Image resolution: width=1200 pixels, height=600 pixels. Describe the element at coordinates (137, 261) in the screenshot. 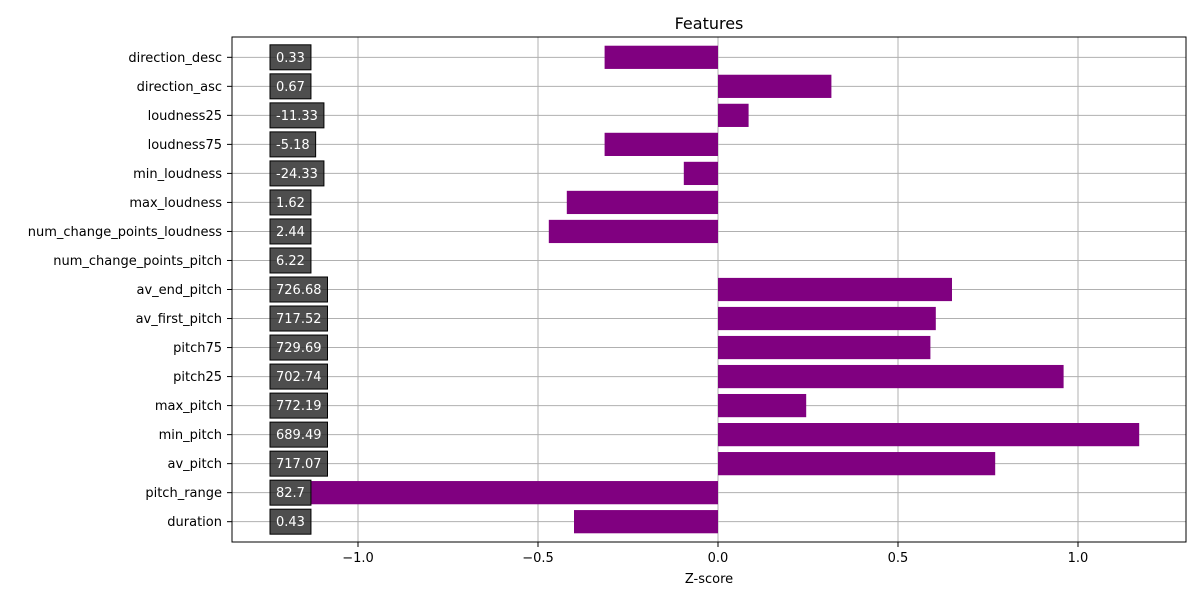

I see `y-tick-label: num_change_points_pitch` at that location.